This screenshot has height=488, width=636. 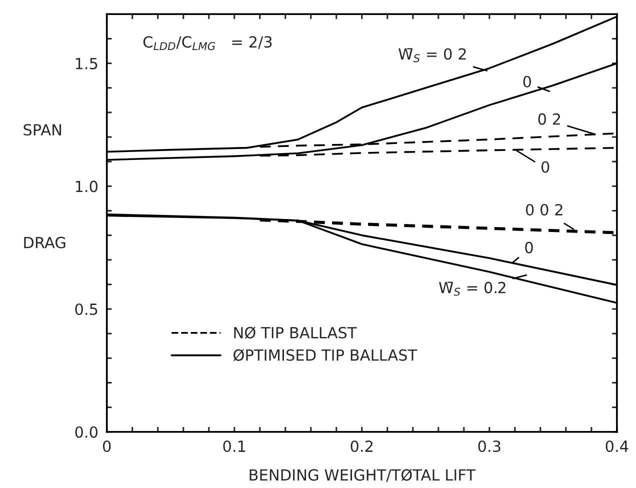 What do you see at coordinates (87, 64) in the screenshot?
I see `y-tick-label: 1.5` at bounding box center [87, 64].